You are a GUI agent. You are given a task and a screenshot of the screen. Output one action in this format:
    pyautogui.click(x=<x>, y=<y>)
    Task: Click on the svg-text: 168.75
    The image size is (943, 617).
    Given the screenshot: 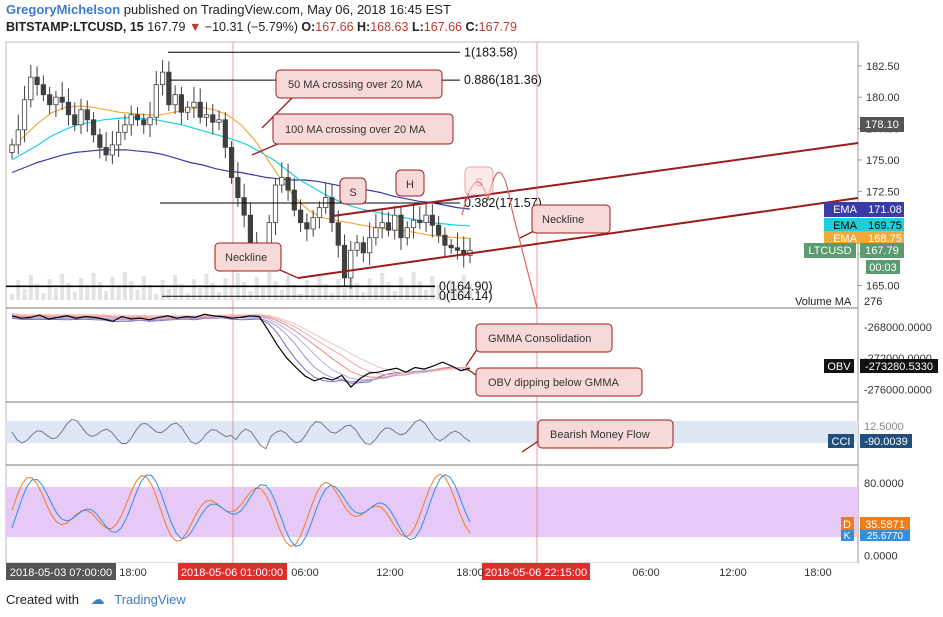 What is the action you would take?
    pyautogui.click(x=885, y=239)
    